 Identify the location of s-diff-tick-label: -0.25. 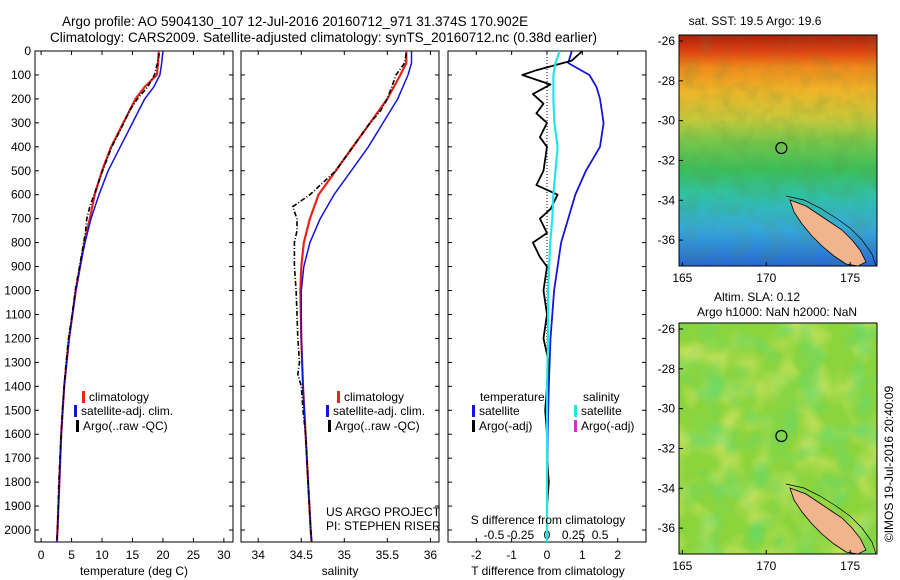
(521, 535).